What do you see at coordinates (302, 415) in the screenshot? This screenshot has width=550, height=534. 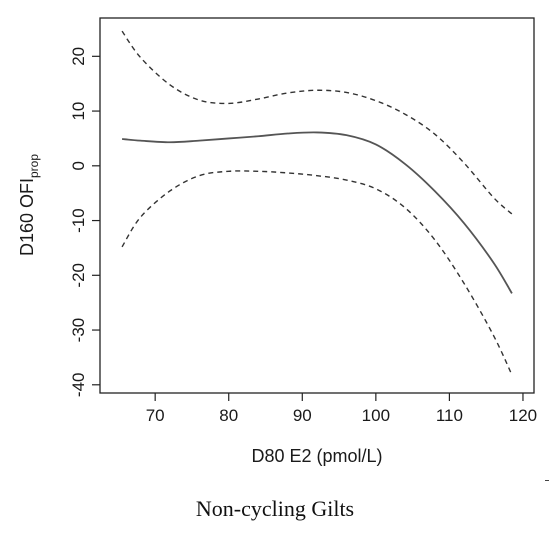 I see `x-tick-label: 90` at bounding box center [302, 415].